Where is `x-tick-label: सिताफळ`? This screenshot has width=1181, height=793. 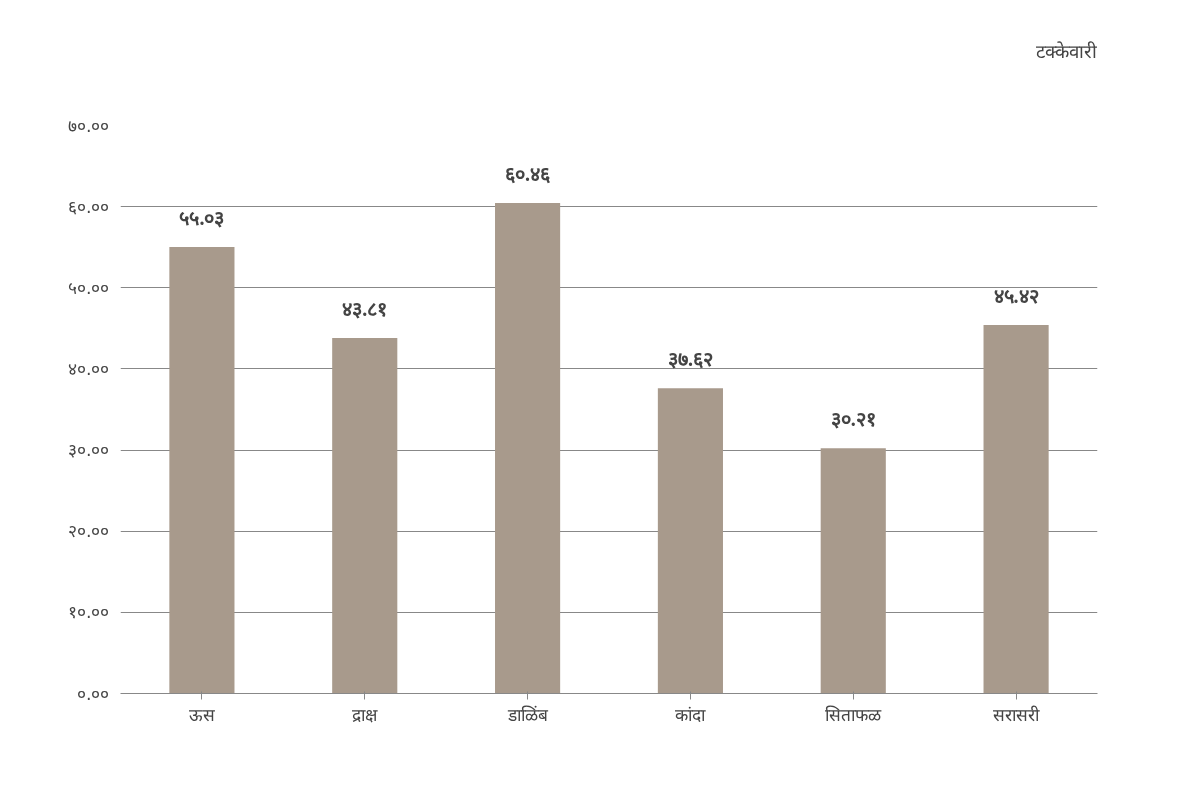
x-tick-label: सिताफळ is located at coordinates (854, 714).